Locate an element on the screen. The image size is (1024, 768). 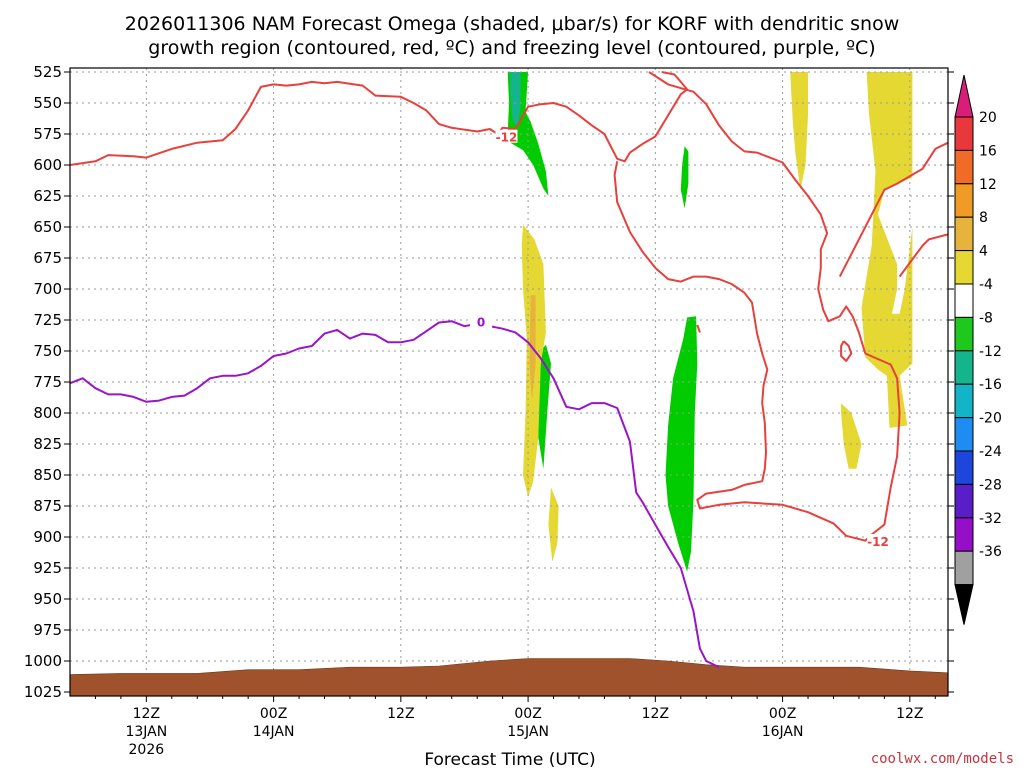
y-tick-label-3: 600 is located at coordinates (47, 165).